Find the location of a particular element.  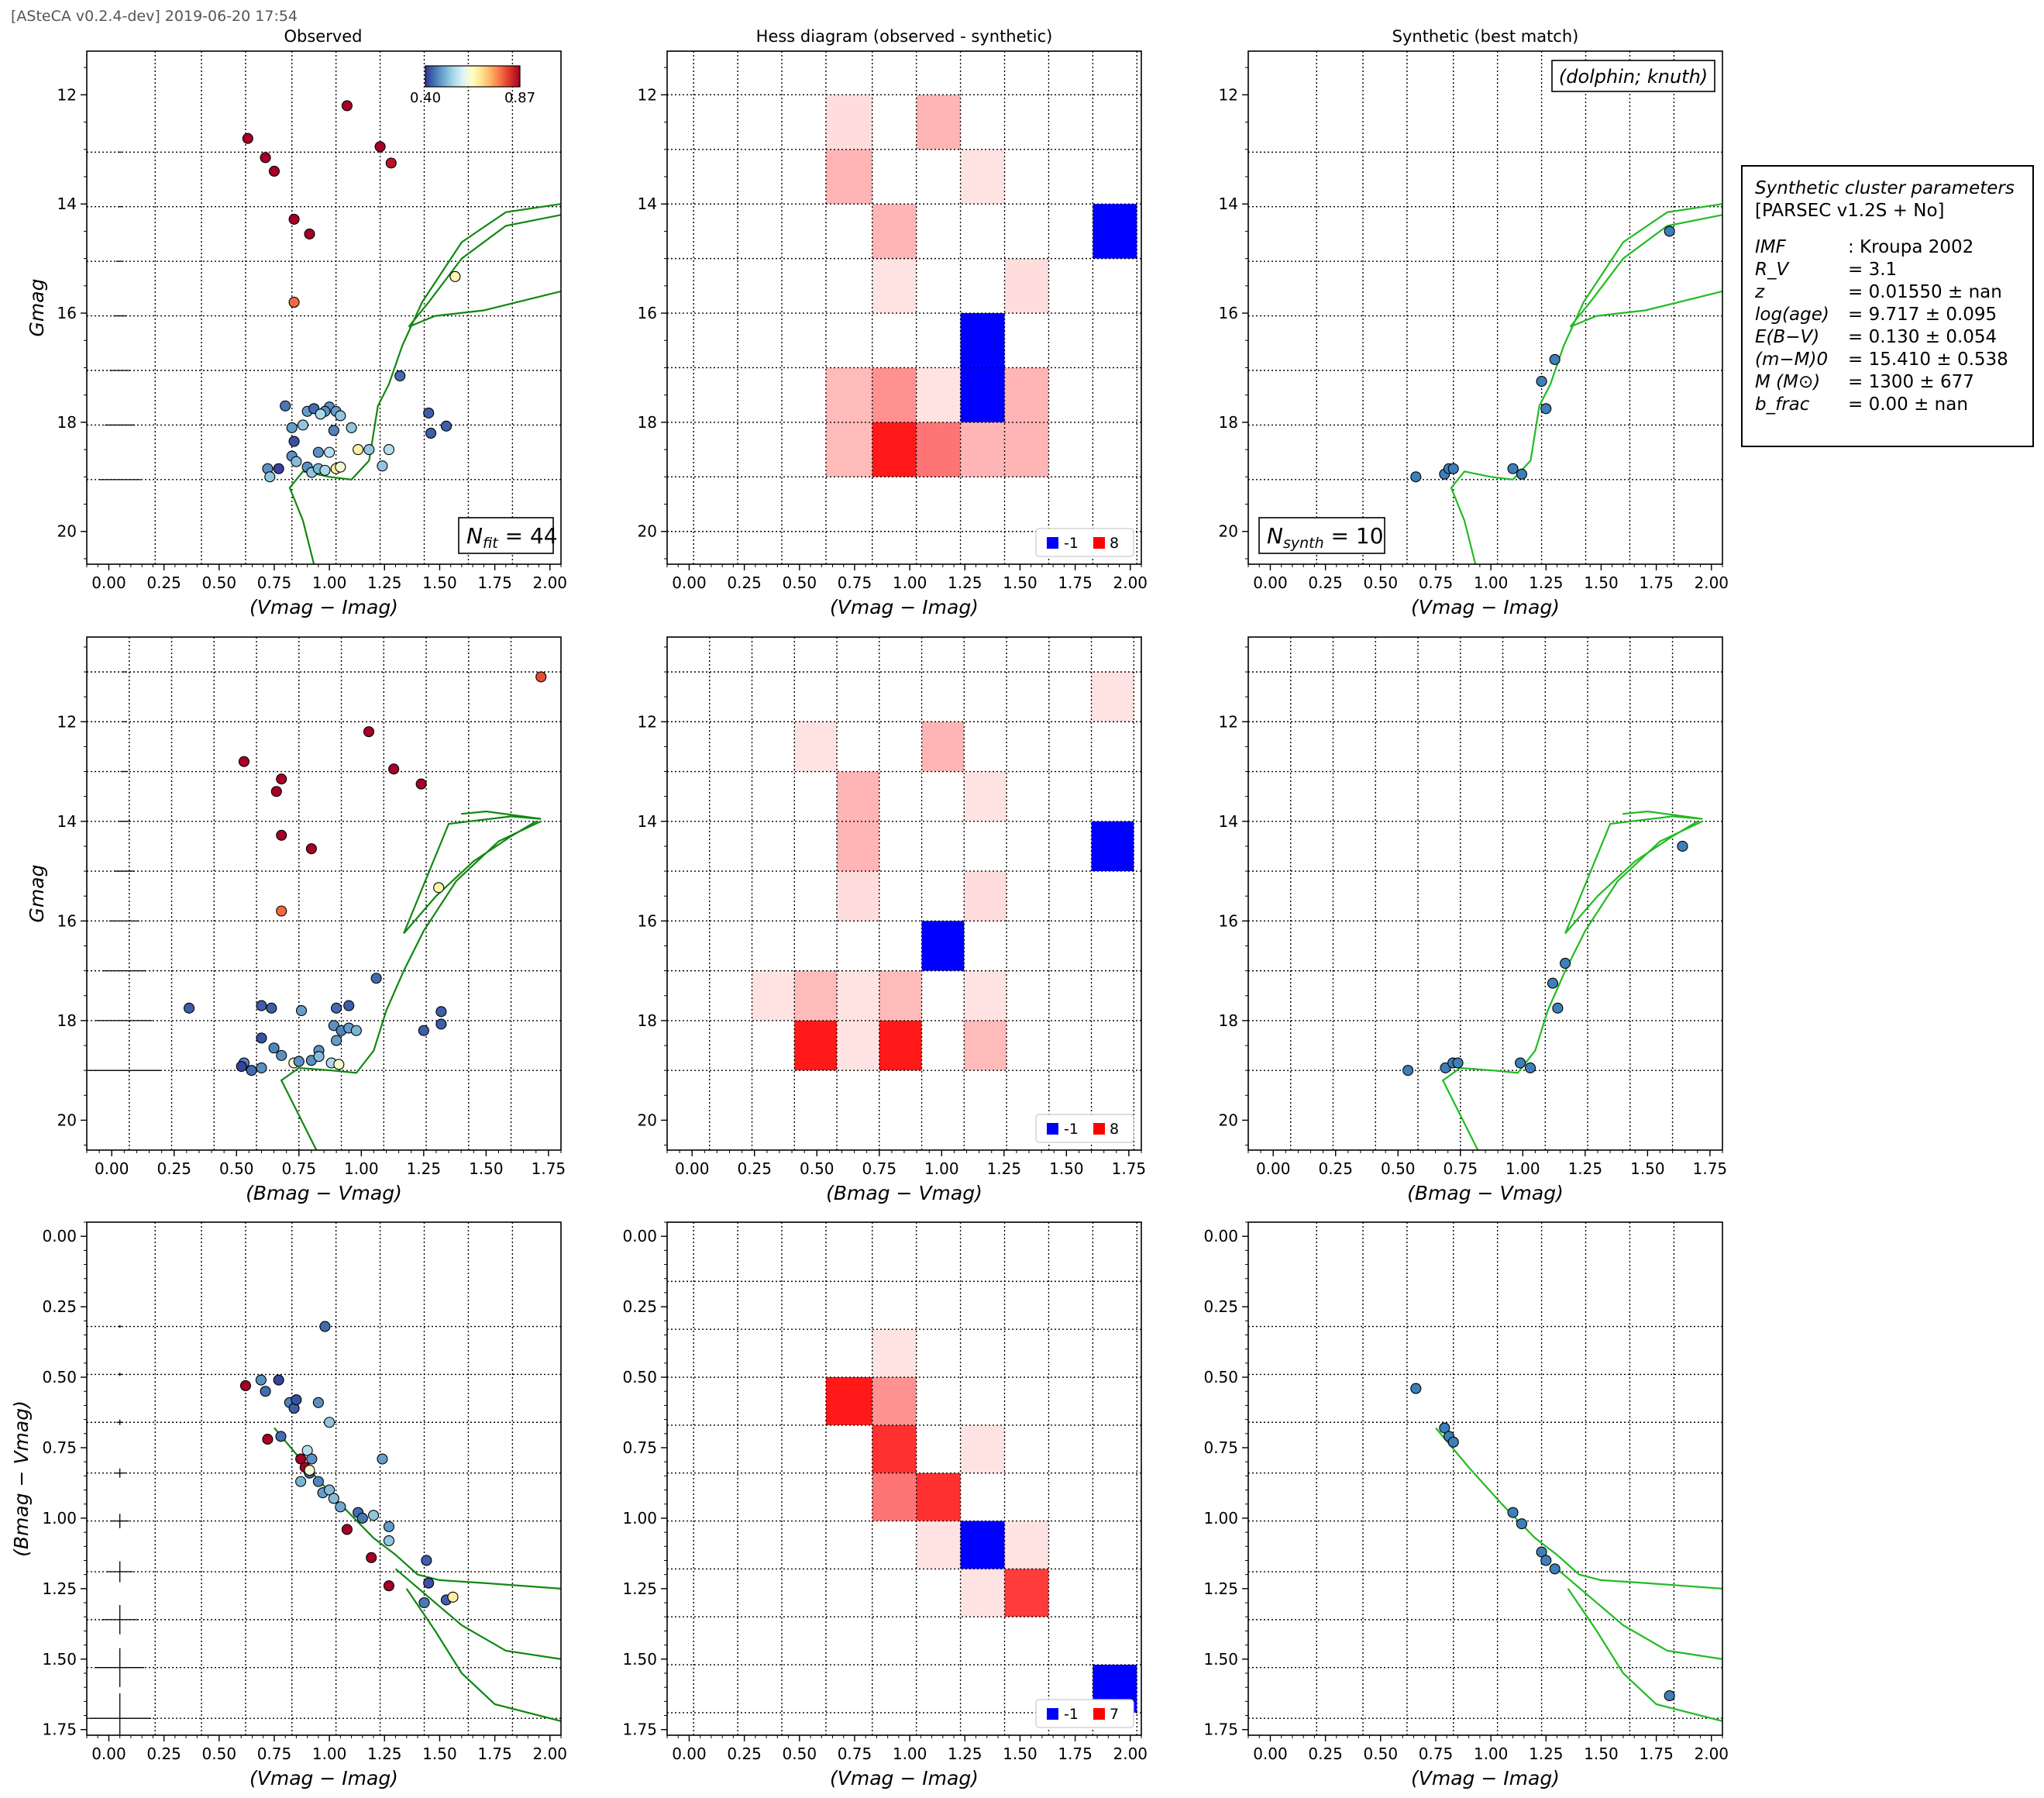

y-tick-label: 20 is located at coordinates (647, 1120).